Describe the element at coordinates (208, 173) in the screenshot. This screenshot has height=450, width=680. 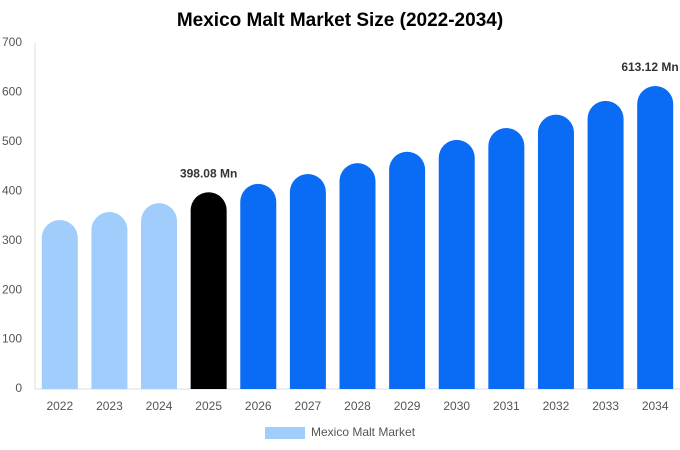
I see `data-label: 398.08 Mn` at that location.